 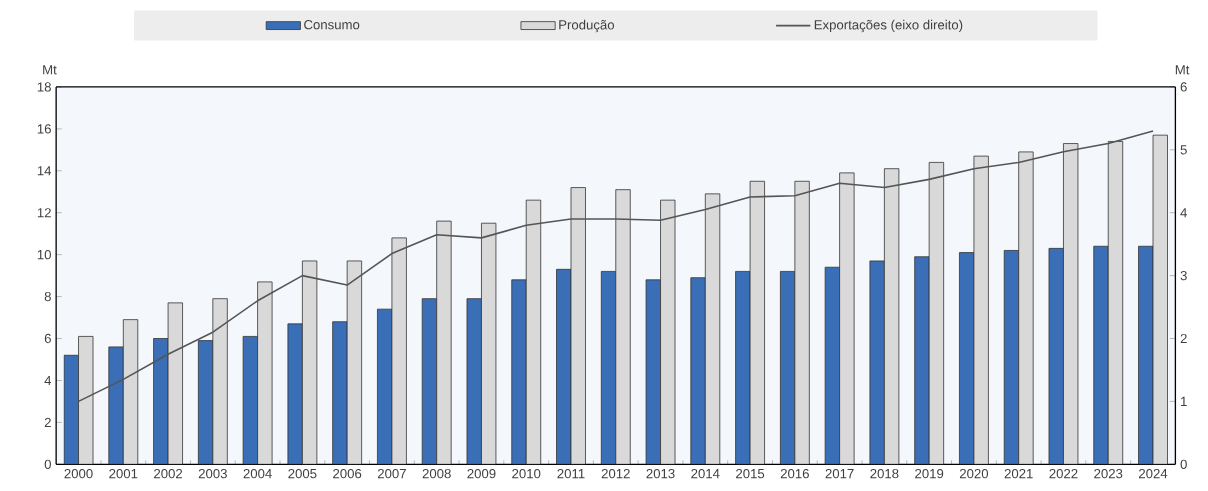 I want to click on x-tick-label: 2013, so click(x=660, y=473).